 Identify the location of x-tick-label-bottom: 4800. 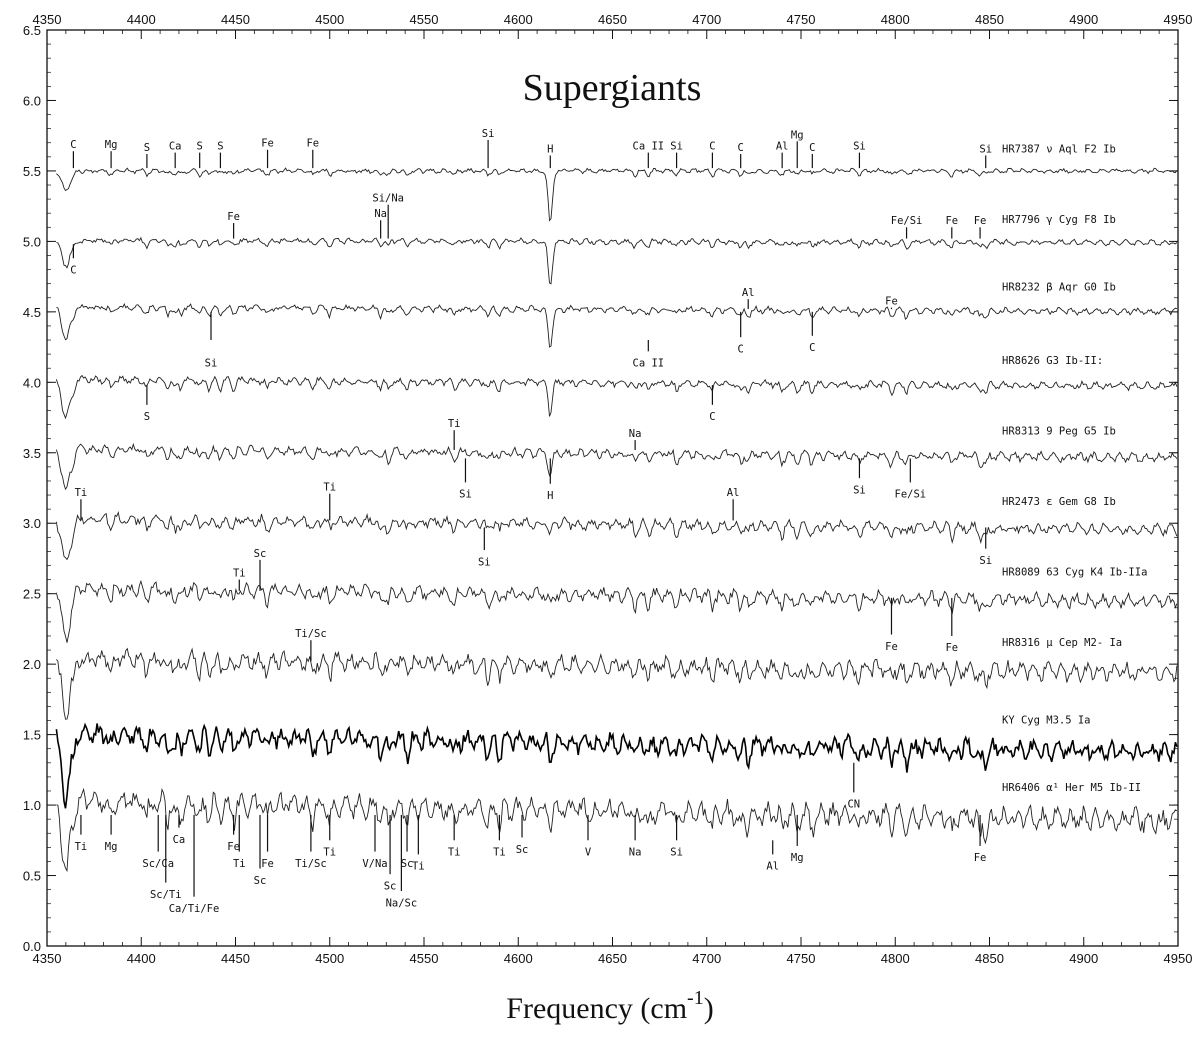
(895, 958).